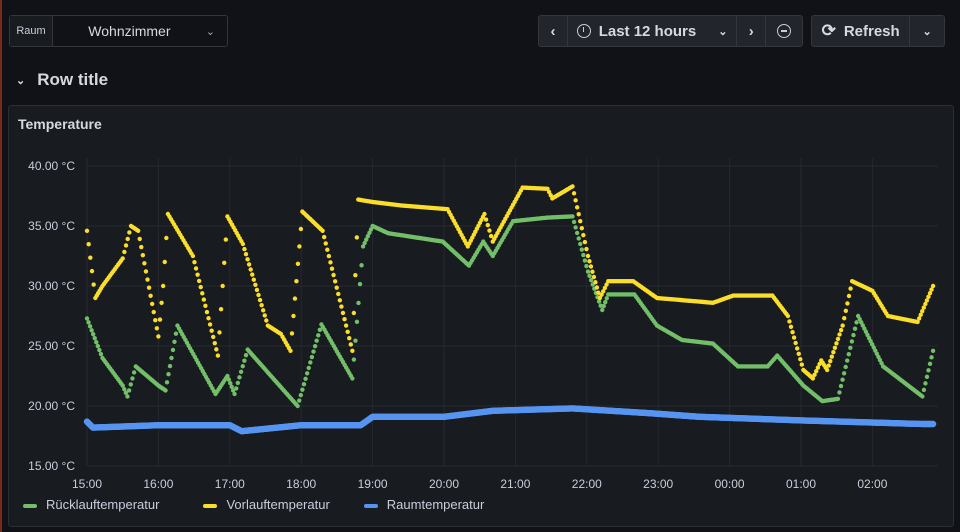 This screenshot has width=960, height=532. What do you see at coordinates (861, 31) in the screenshot?
I see `refresh-button: ⟳ Refresh` at bounding box center [861, 31].